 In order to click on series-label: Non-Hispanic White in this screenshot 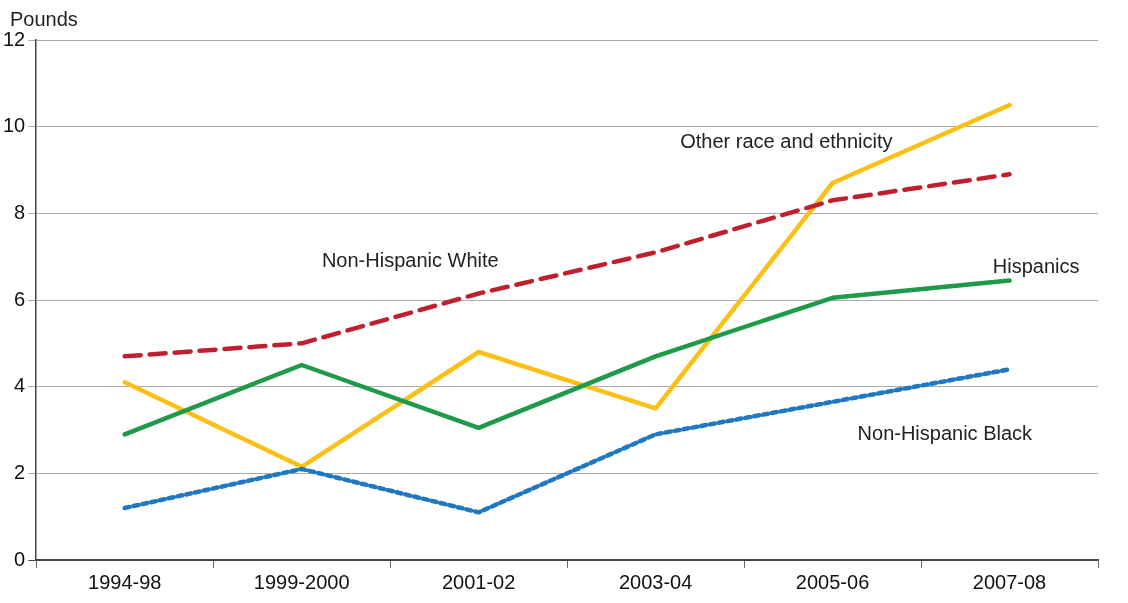, I will do `click(410, 260)`.